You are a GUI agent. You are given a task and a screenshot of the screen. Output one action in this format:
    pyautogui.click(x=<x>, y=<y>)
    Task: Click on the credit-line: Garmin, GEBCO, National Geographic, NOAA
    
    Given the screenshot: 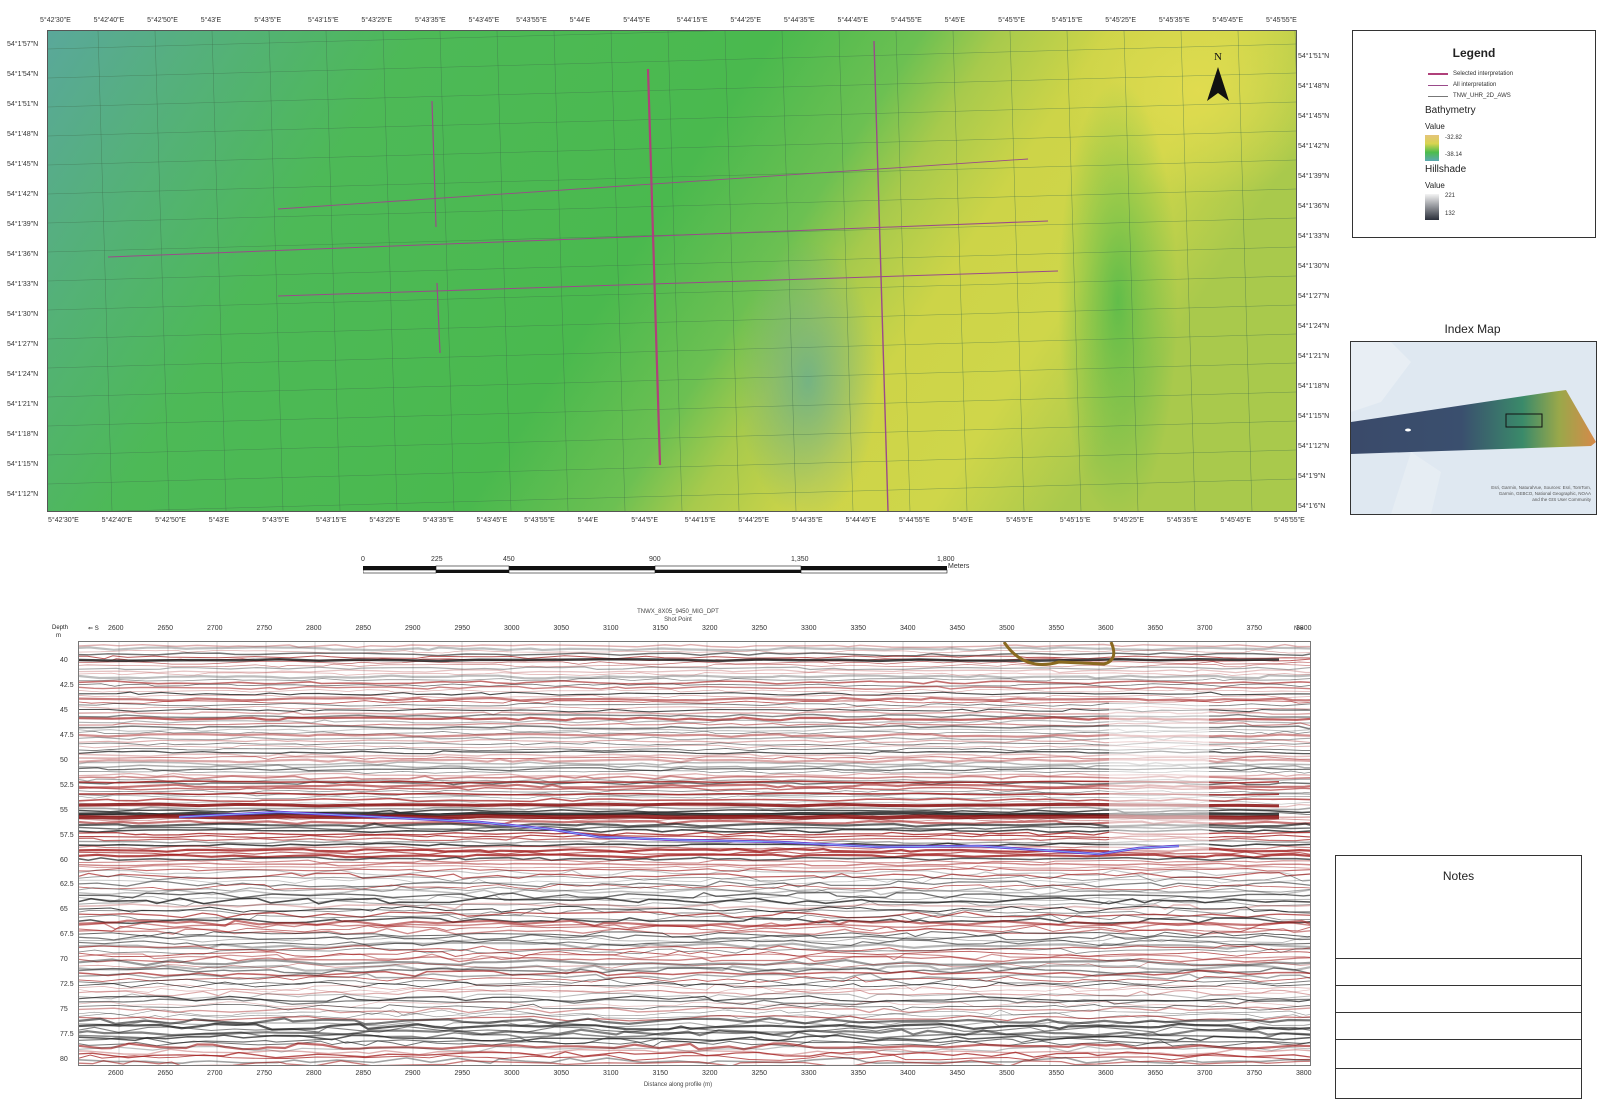 What is the action you would take?
    pyautogui.click(x=1544, y=493)
    